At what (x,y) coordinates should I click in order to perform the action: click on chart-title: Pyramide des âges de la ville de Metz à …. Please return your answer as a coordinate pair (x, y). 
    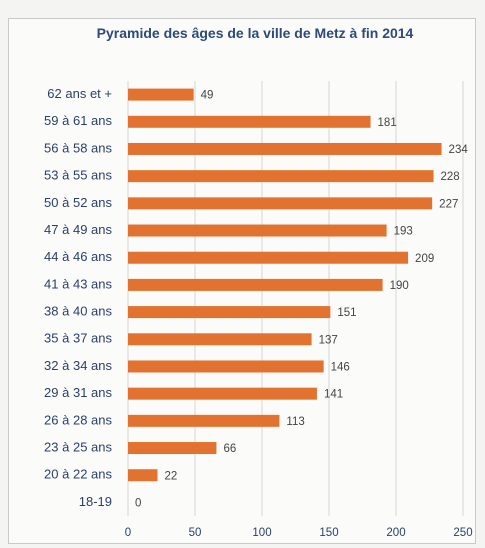
    Looking at the image, I should click on (255, 33).